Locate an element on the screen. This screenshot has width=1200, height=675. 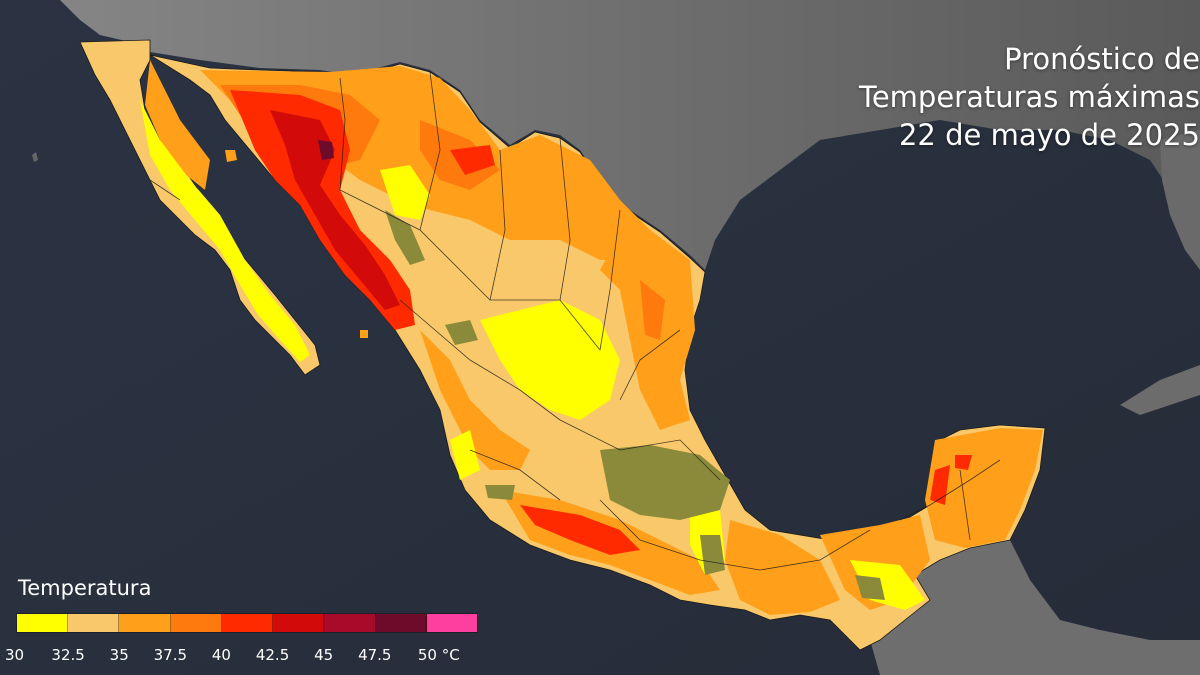
legend-tick-label: 42.5 is located at coordinates (272, 655).